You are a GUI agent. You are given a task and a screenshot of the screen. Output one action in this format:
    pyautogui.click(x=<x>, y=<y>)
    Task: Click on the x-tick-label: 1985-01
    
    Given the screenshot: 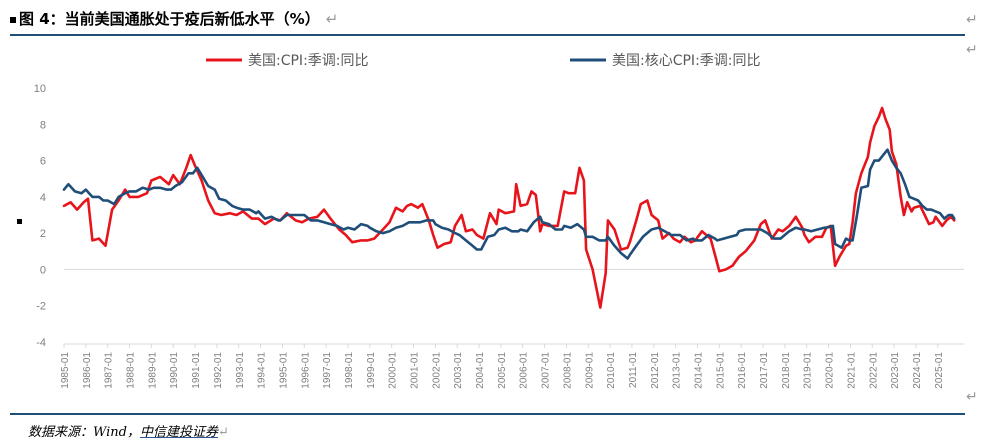 What is the action you would take?
    pyautogui.click(x=65, y=370)
    